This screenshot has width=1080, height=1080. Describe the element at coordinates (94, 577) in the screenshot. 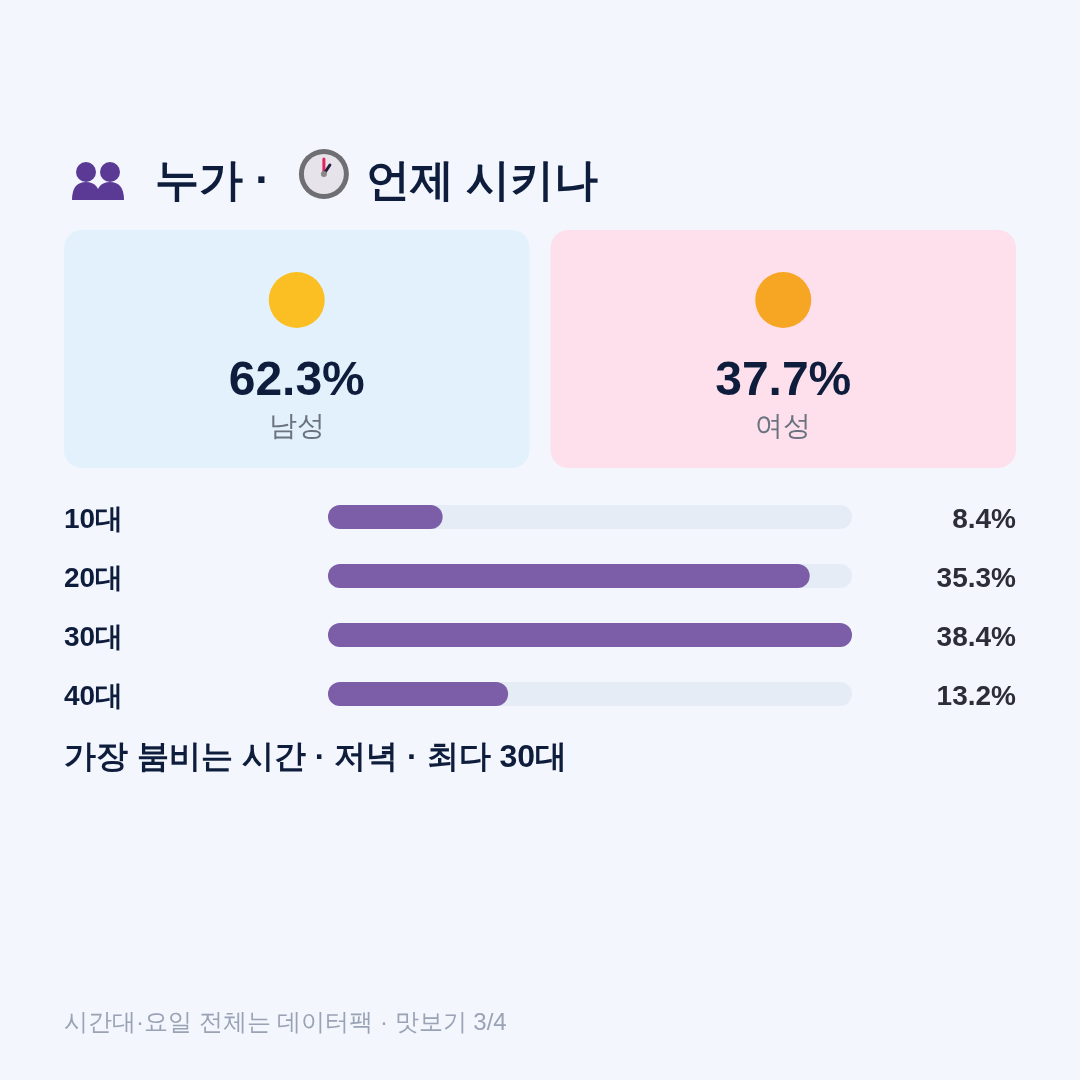

I see `y-tick-label: 20대` at that location.